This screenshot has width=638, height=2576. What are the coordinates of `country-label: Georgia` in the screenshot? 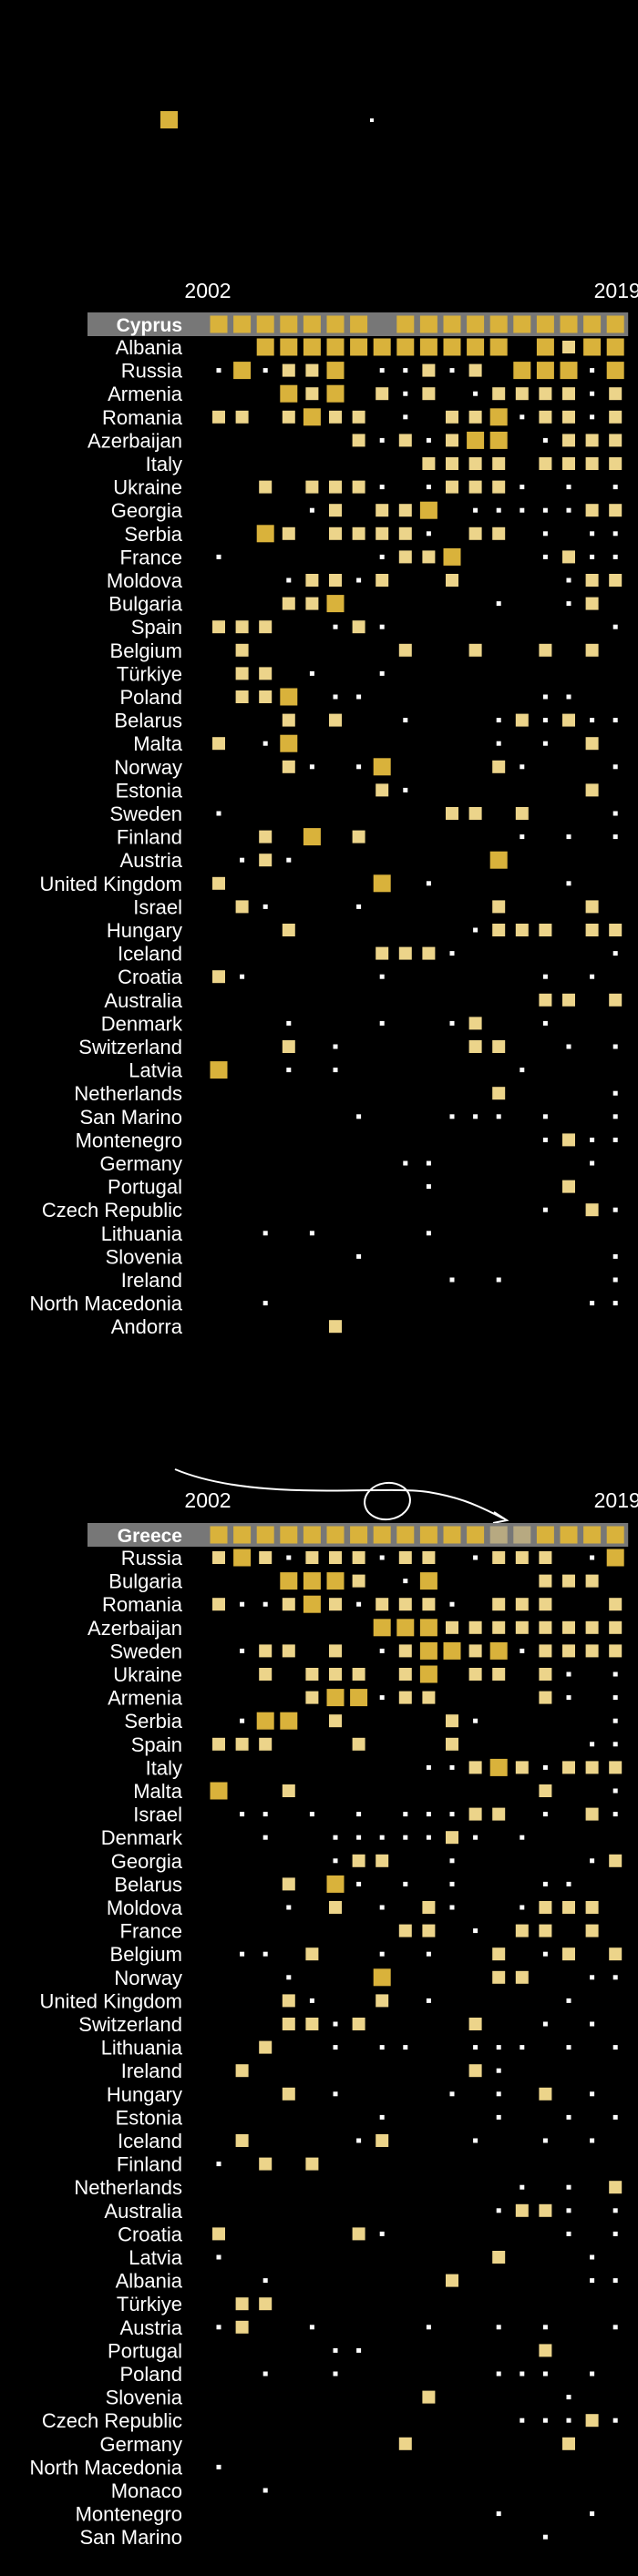 It's located at (147, 511).